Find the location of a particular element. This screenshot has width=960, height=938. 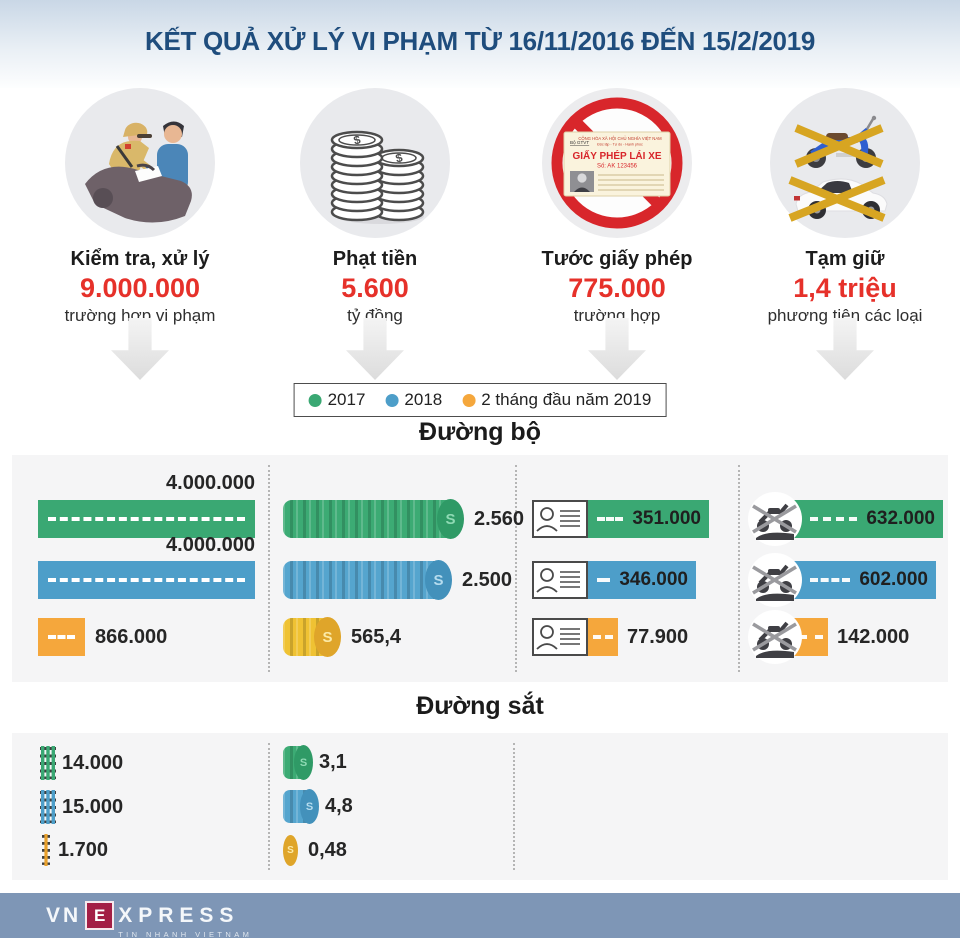

legend-item-2017: 2017 is located at coordinates (337, 400).